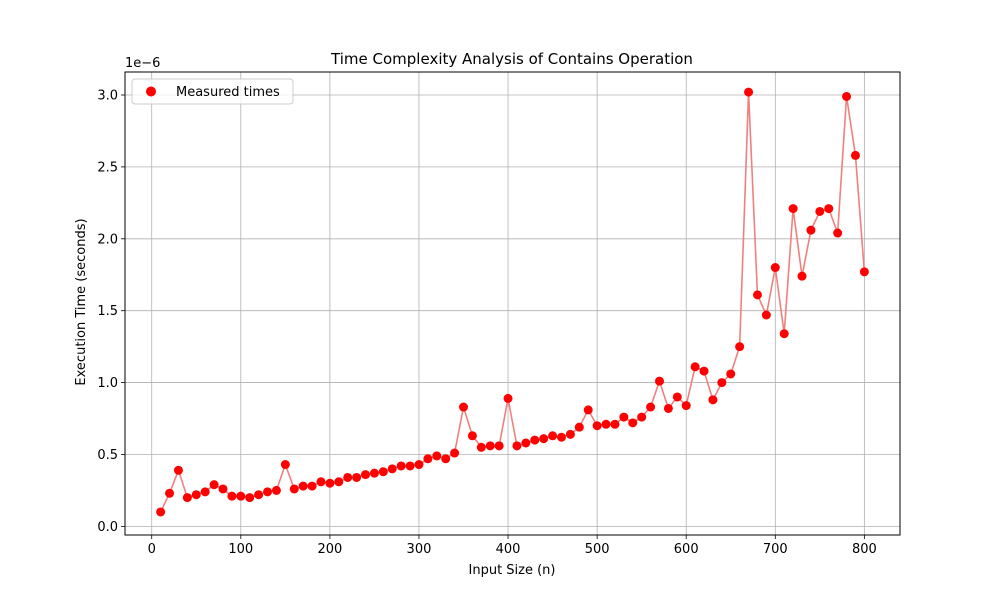  What do you see at coordinates (142, 63) in the screenshot?
I see `y-axis-offset-label: 1e−6` at bounding box center [142, 63].